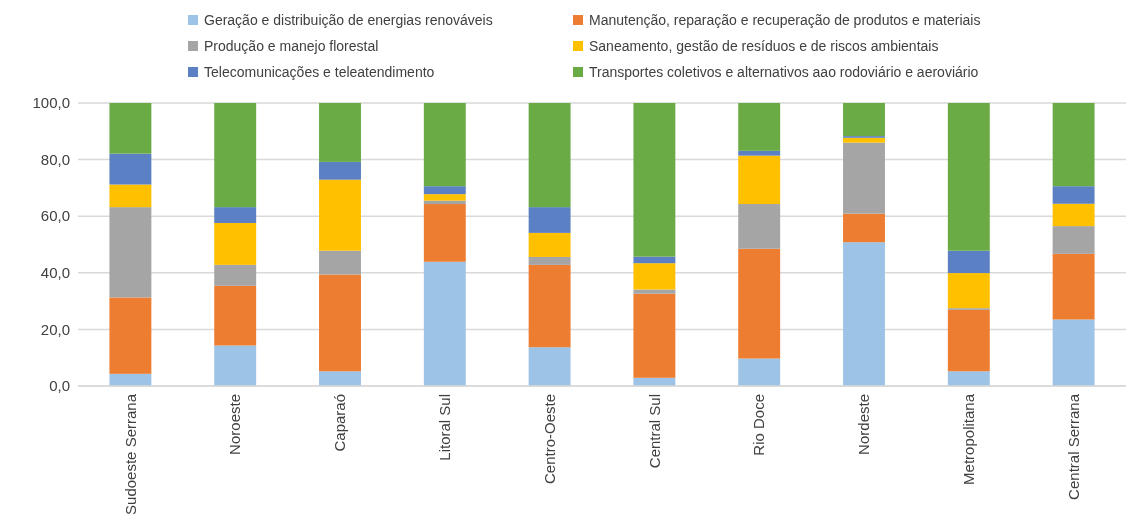  Describe the element at coordinates (51, 103) in the screenshot. I see `y-tick-label: 100,0` at that location.